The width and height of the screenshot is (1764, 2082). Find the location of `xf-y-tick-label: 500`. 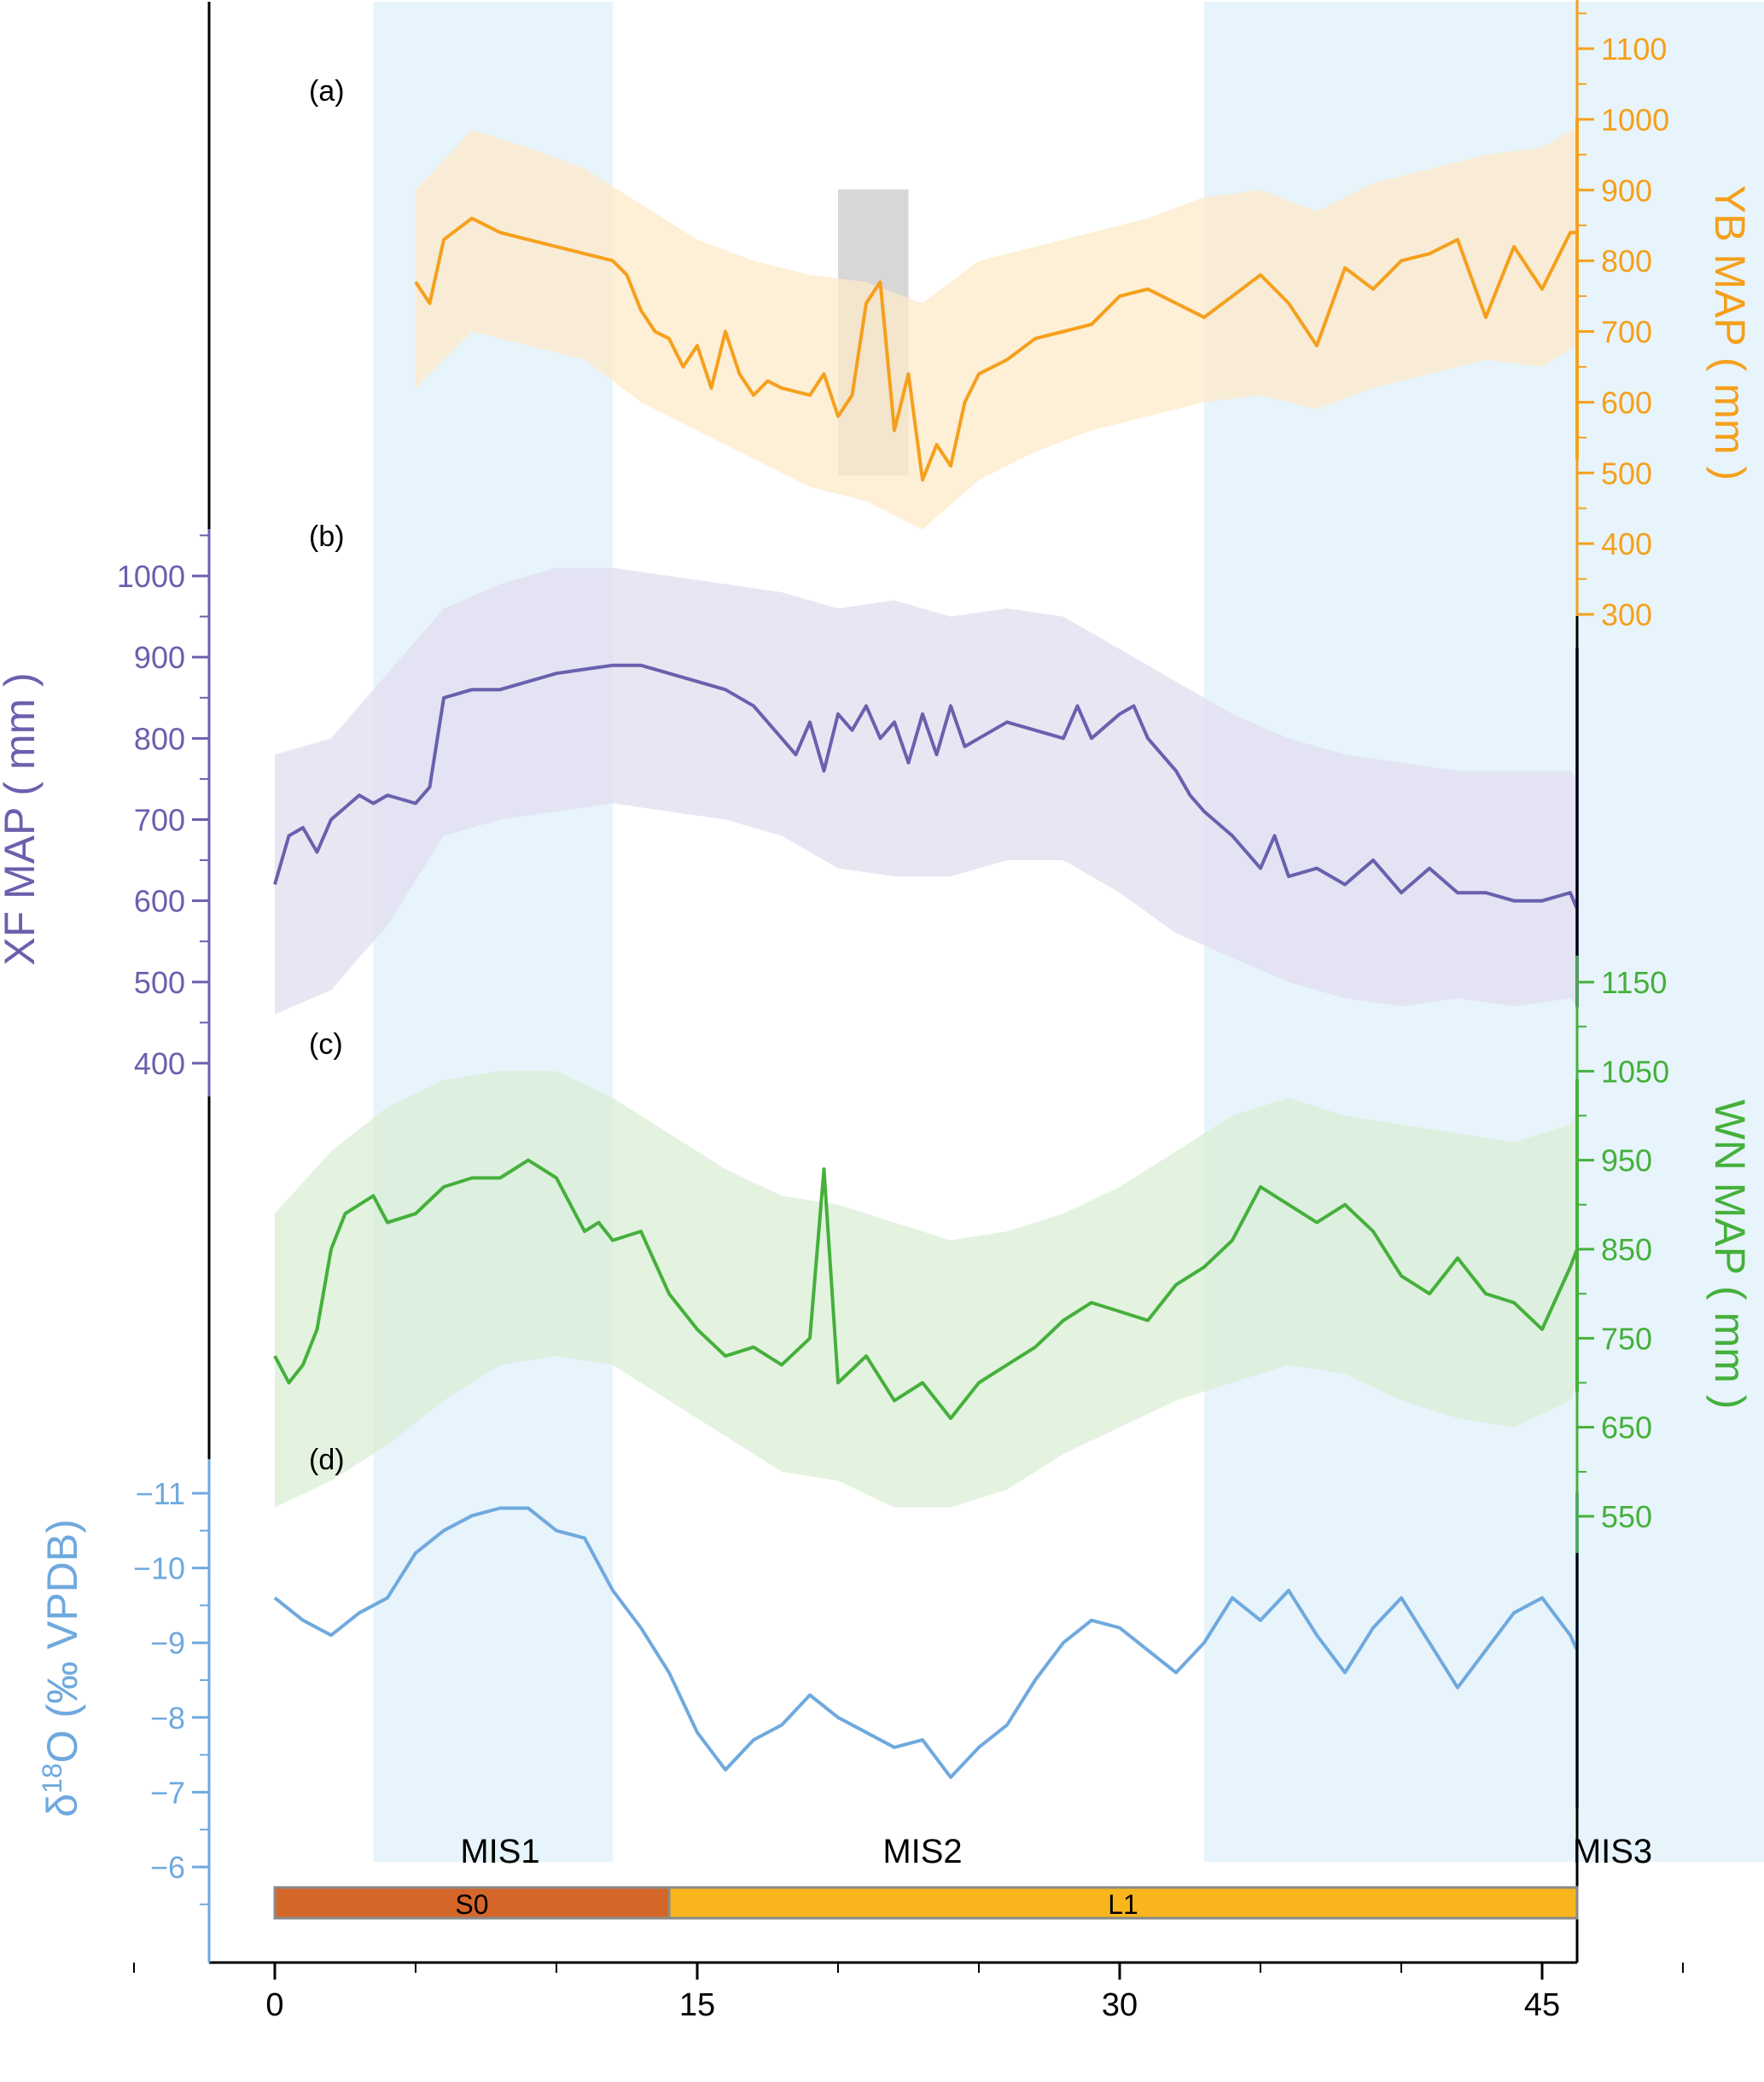

xf-y-tick-label: 500 is located at coordinates (159, 982).